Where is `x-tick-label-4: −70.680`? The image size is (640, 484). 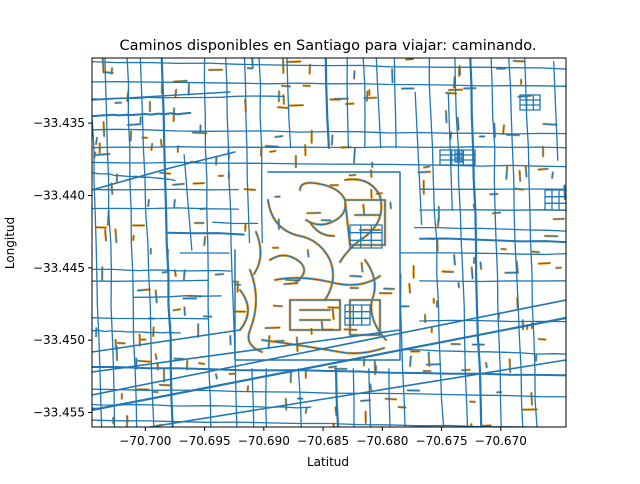 x-tick-label-4: −70.680 is located at coordinates (382, 441).